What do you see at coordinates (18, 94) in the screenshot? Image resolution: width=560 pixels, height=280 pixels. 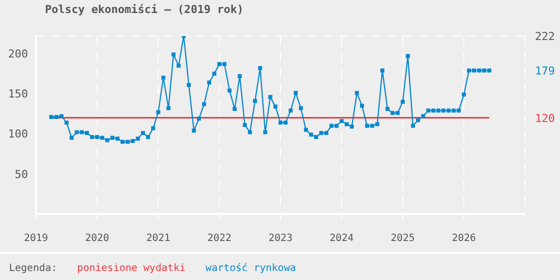 I see `y-tick-label: 150` at bounding box center [18, 94].